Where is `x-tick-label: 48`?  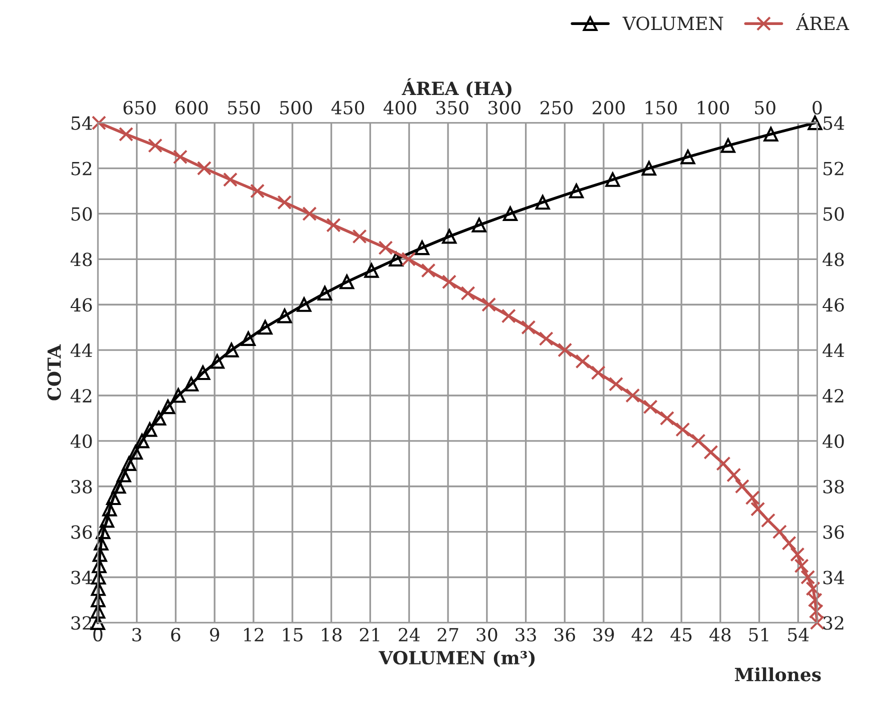
x-tick-label: 48 is located at coordinates (720, 635).